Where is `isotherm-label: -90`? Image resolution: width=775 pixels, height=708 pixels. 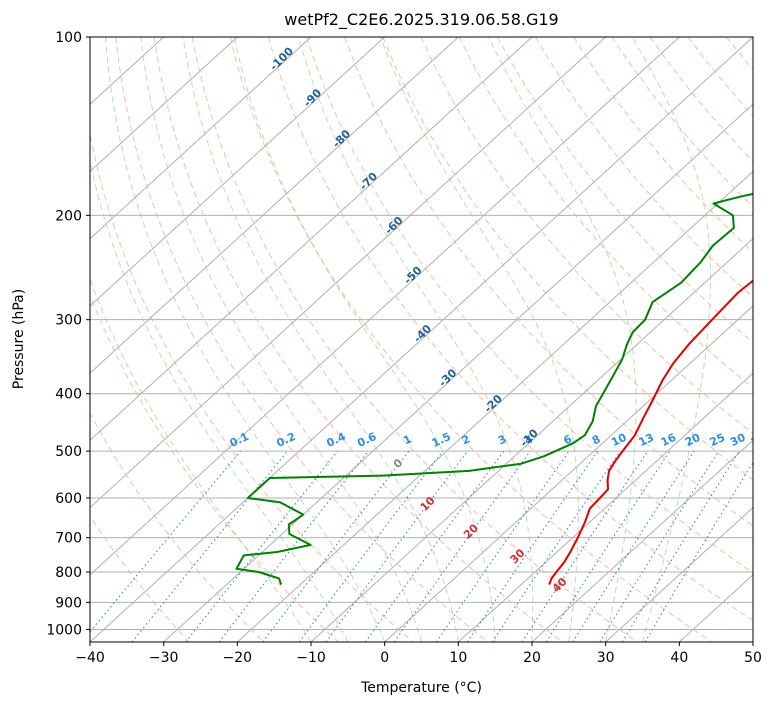 isotherm-label: -90 is located at coordinates (312, 97).